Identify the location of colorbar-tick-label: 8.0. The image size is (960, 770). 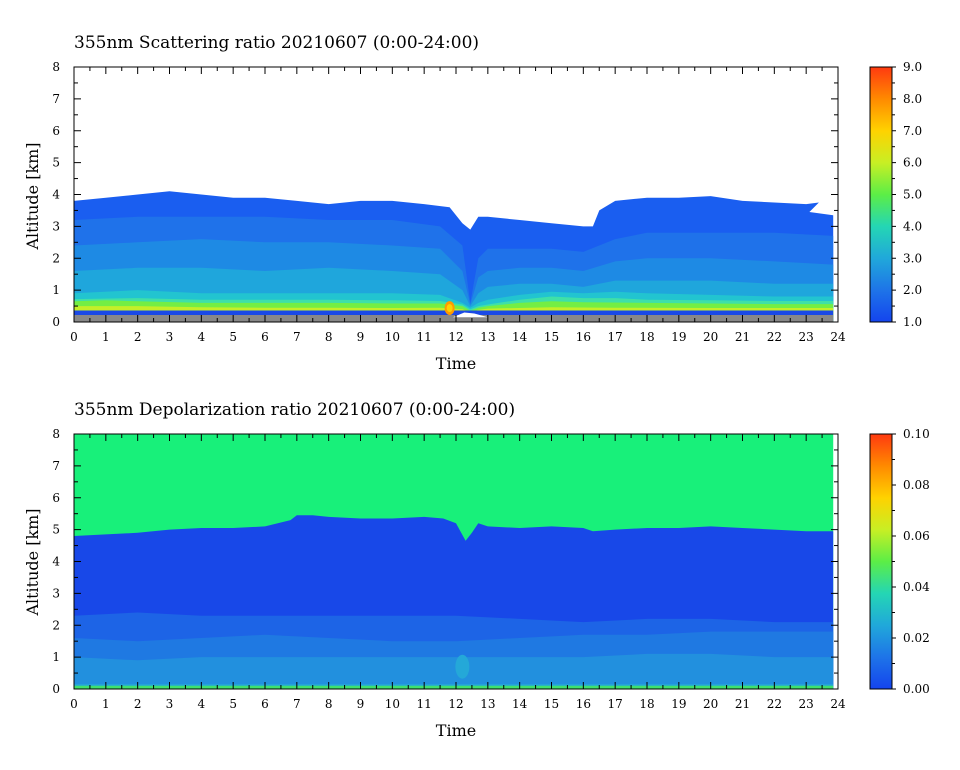
(912, 99).